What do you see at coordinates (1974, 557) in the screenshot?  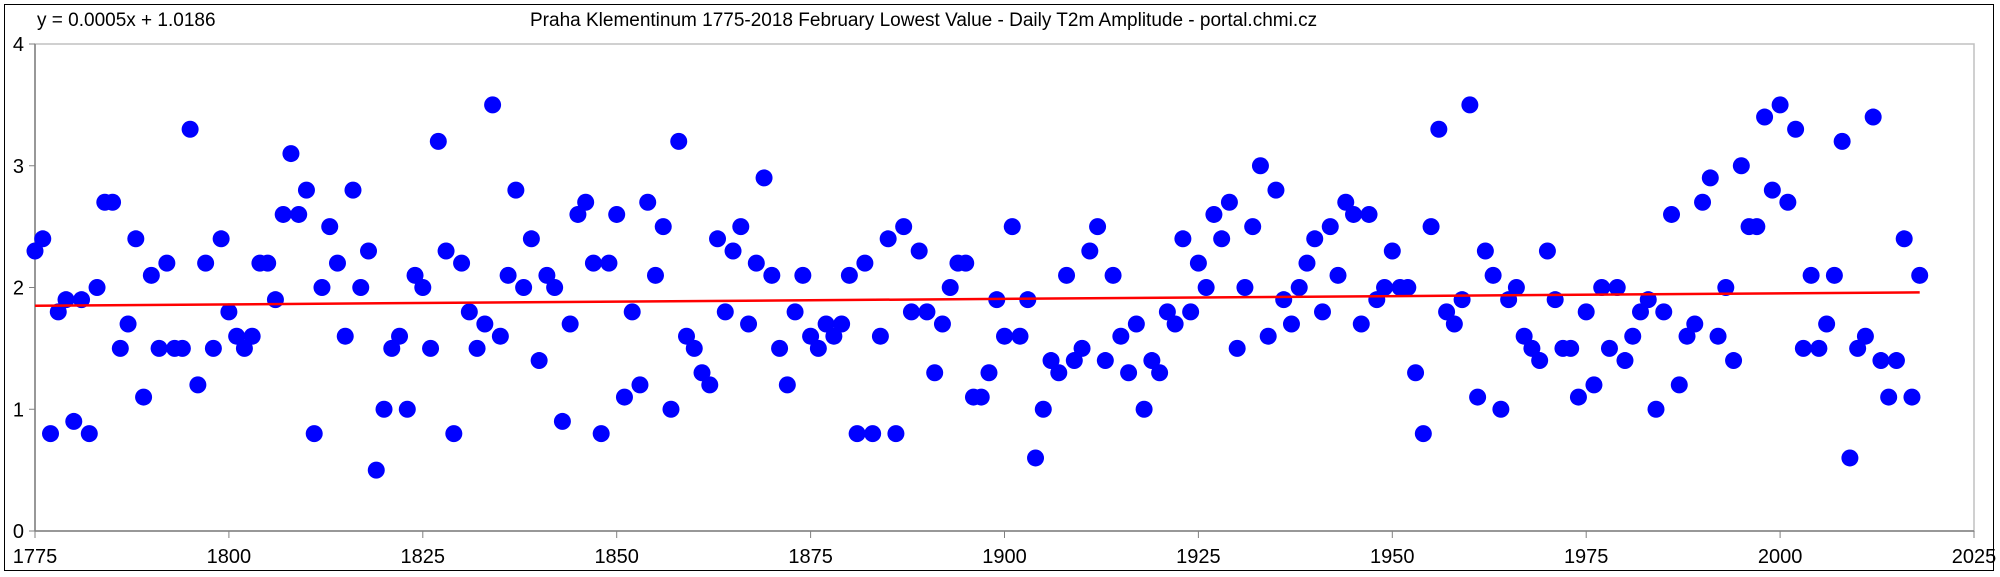 I see `x-tick-label: 2025` at bounding box center [1974, 557].